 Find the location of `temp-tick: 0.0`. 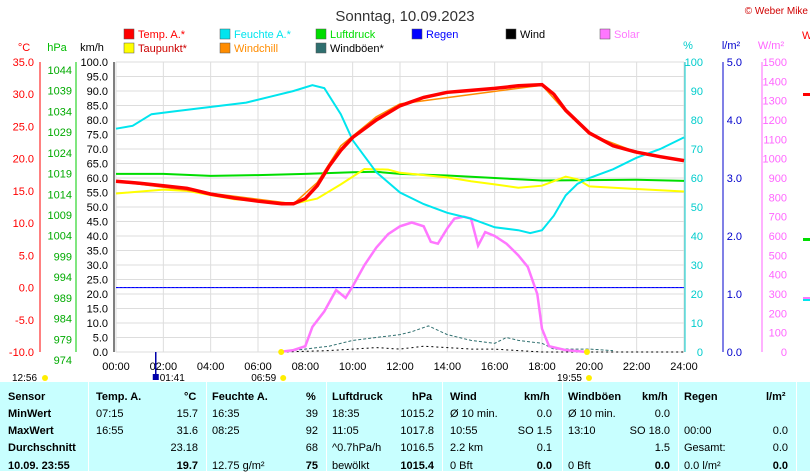

temp-tick: 0.0 is located at coordinates (26, 289).